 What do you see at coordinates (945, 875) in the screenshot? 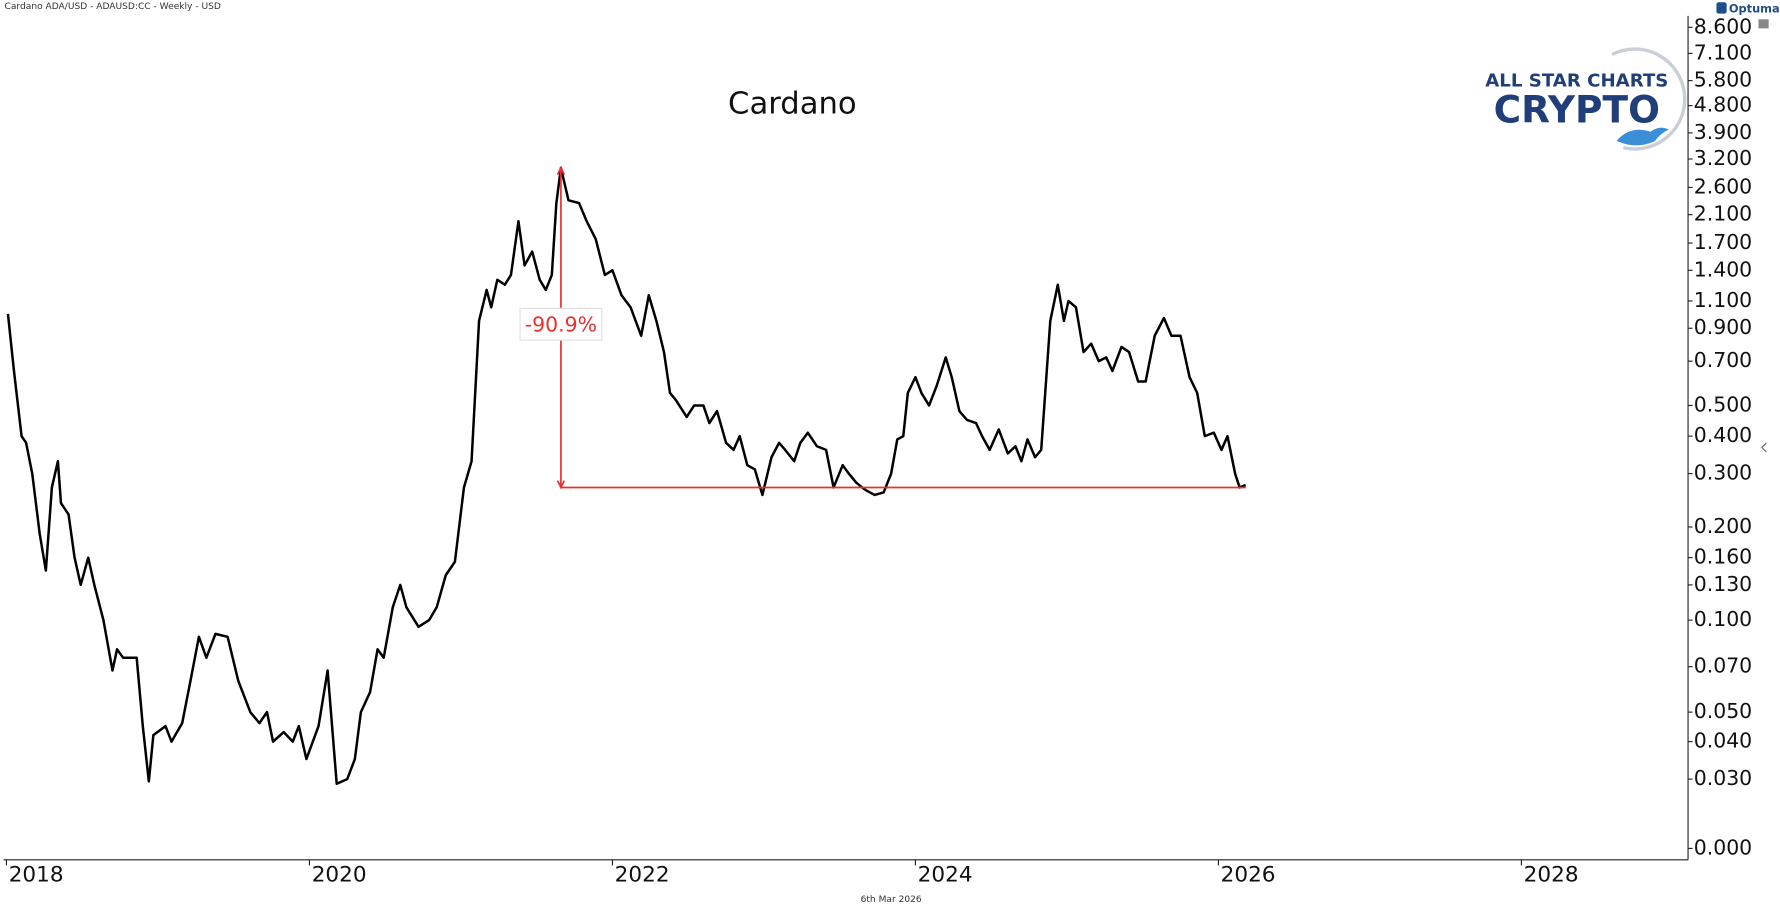
I see `x-tick-label: 2024` at bounding box center [945, 875].